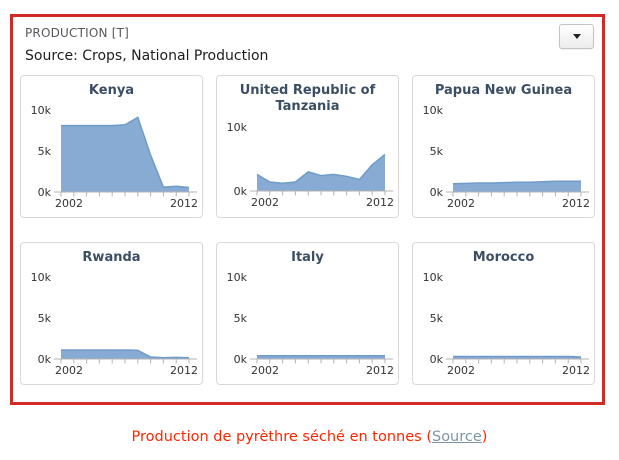  What do you see at coordinates (307, 98) in the screenshot?
I see `chart-title: United Republic of Tanzania` at bounding box center [307, 98].